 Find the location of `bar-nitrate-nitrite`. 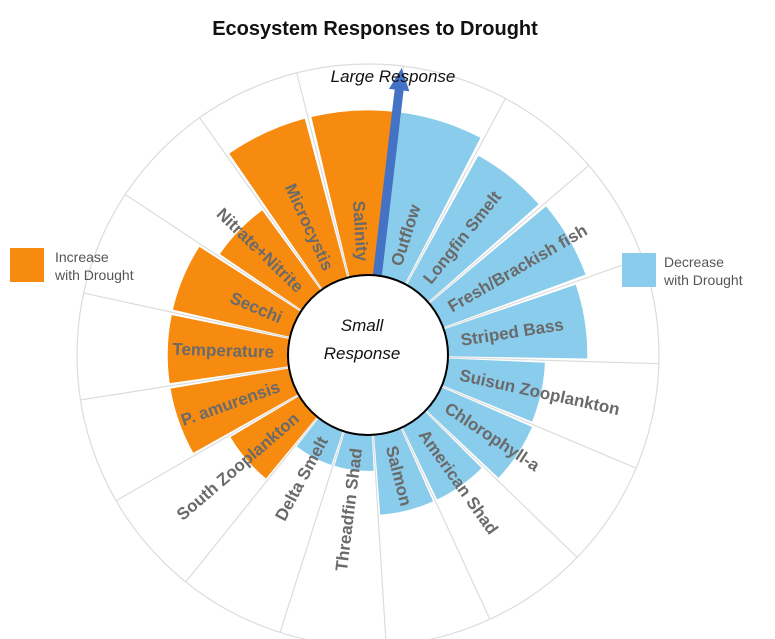

bar-nitrate-nitrite is located at coordinates (270, 261).